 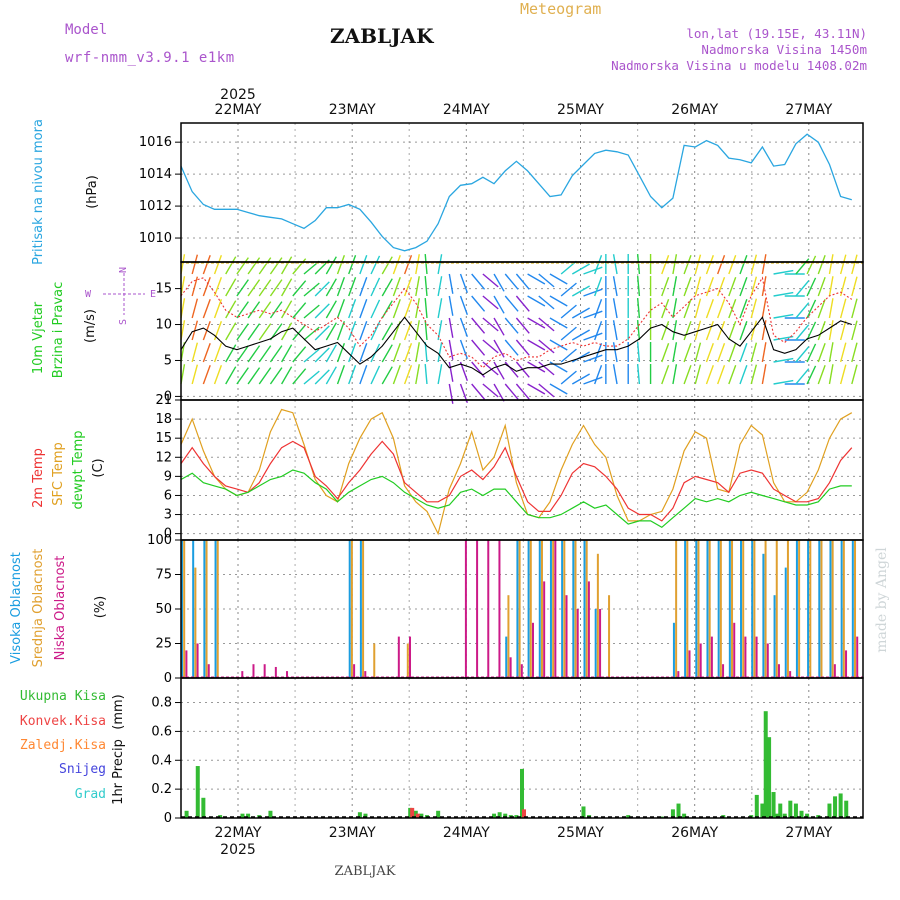 What do you see at coordinates (382, 36) in the screenshot?
I see `station-title: ZABLJAK` at bounding box center [382, 36].